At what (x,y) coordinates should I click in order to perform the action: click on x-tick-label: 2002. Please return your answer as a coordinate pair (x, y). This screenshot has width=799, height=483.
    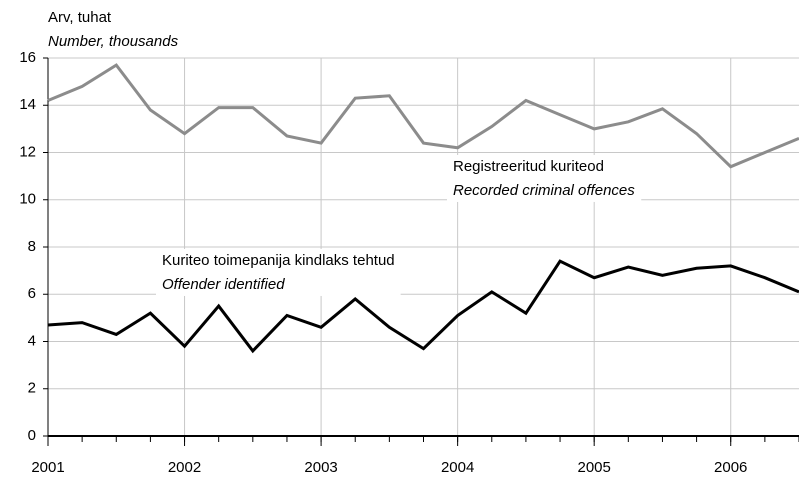
    Looking at the image, I should click on (184, 467).